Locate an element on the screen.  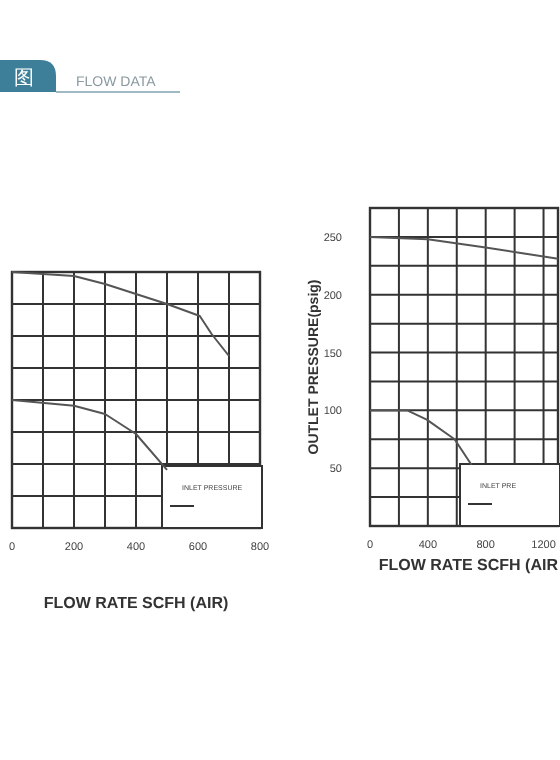
text: 图 is located at coordinates (24, 79).